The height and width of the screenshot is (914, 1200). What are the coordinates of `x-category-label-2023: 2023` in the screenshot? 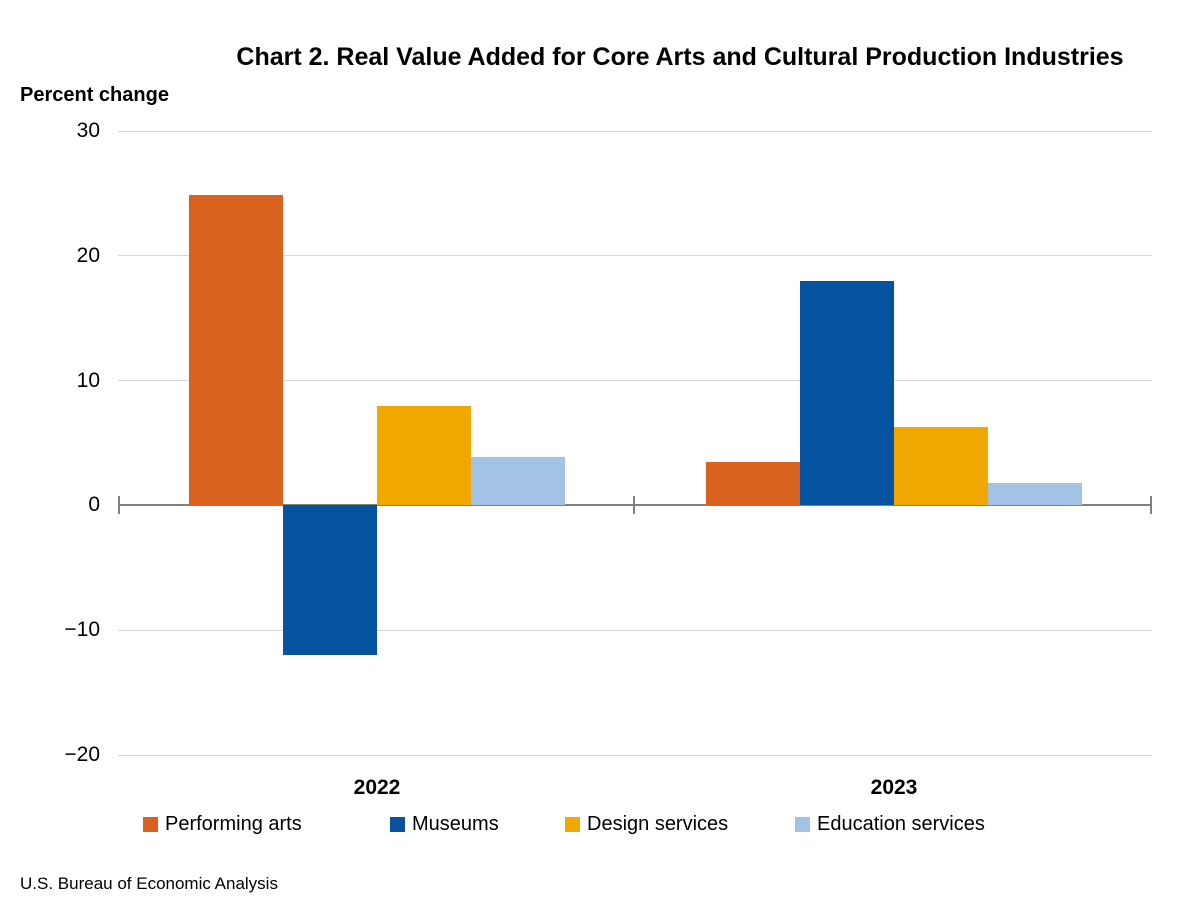 It's located at (894, 787).